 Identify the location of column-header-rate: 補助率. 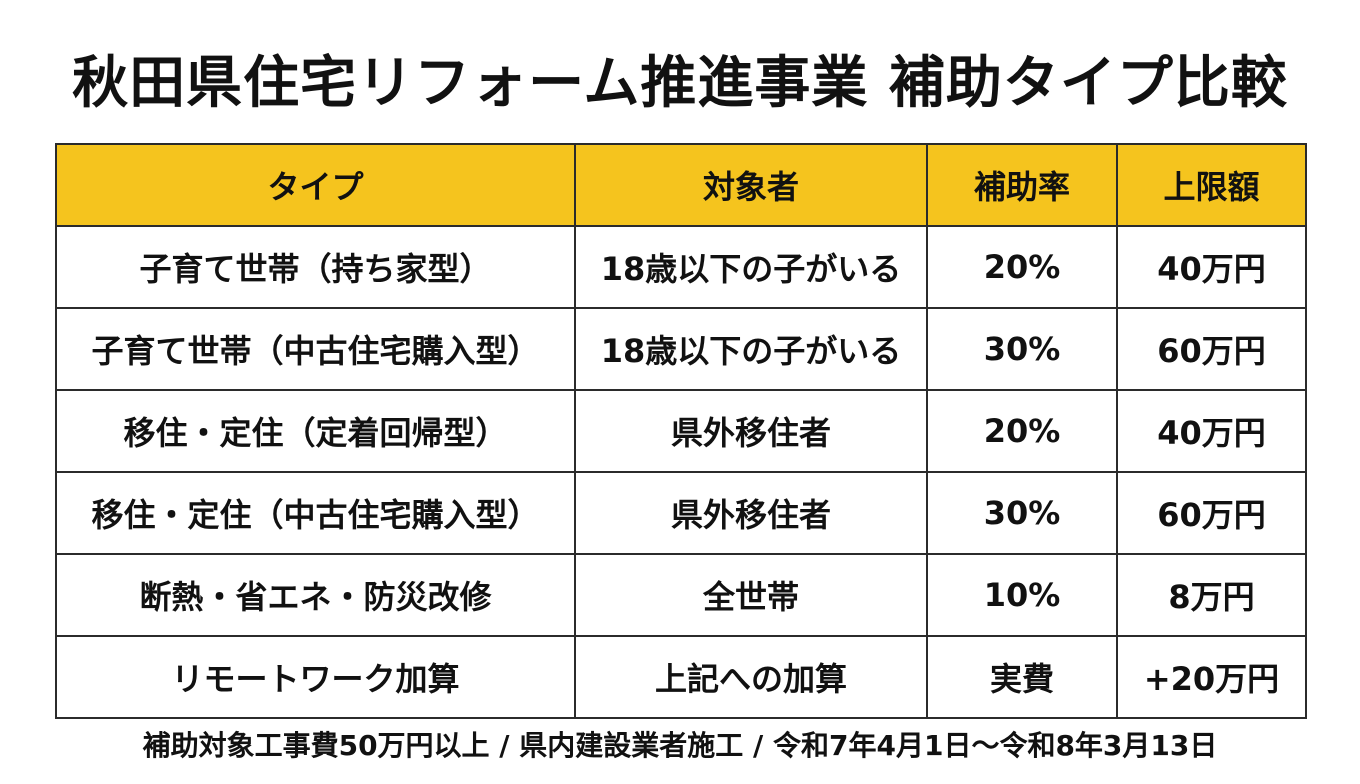
(1022, 185).